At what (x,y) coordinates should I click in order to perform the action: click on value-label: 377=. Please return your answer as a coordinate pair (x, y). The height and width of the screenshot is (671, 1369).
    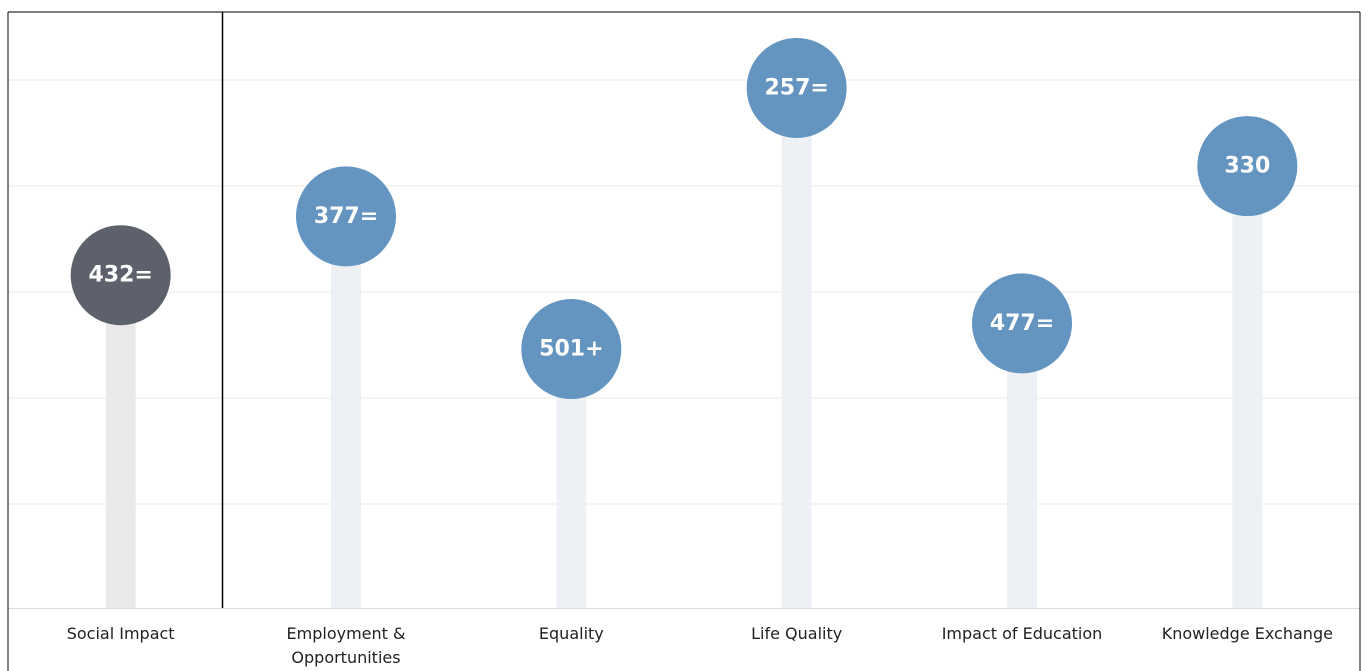
    Looking at the image, I should click on (346, 216).